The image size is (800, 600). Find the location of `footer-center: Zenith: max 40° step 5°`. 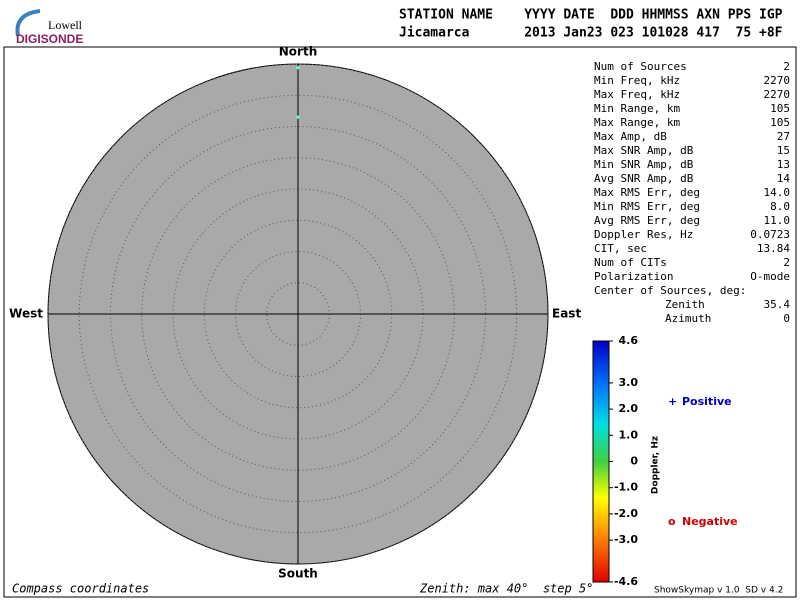

footer-center: Zenith: max 40° step 5° is located at coordinates (506, 589).